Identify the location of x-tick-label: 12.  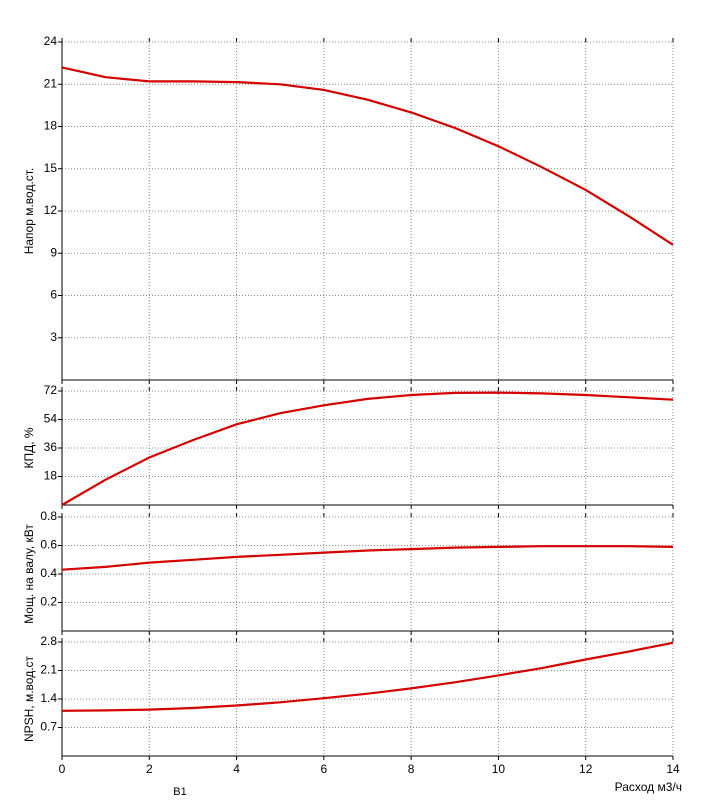
(586, 769).